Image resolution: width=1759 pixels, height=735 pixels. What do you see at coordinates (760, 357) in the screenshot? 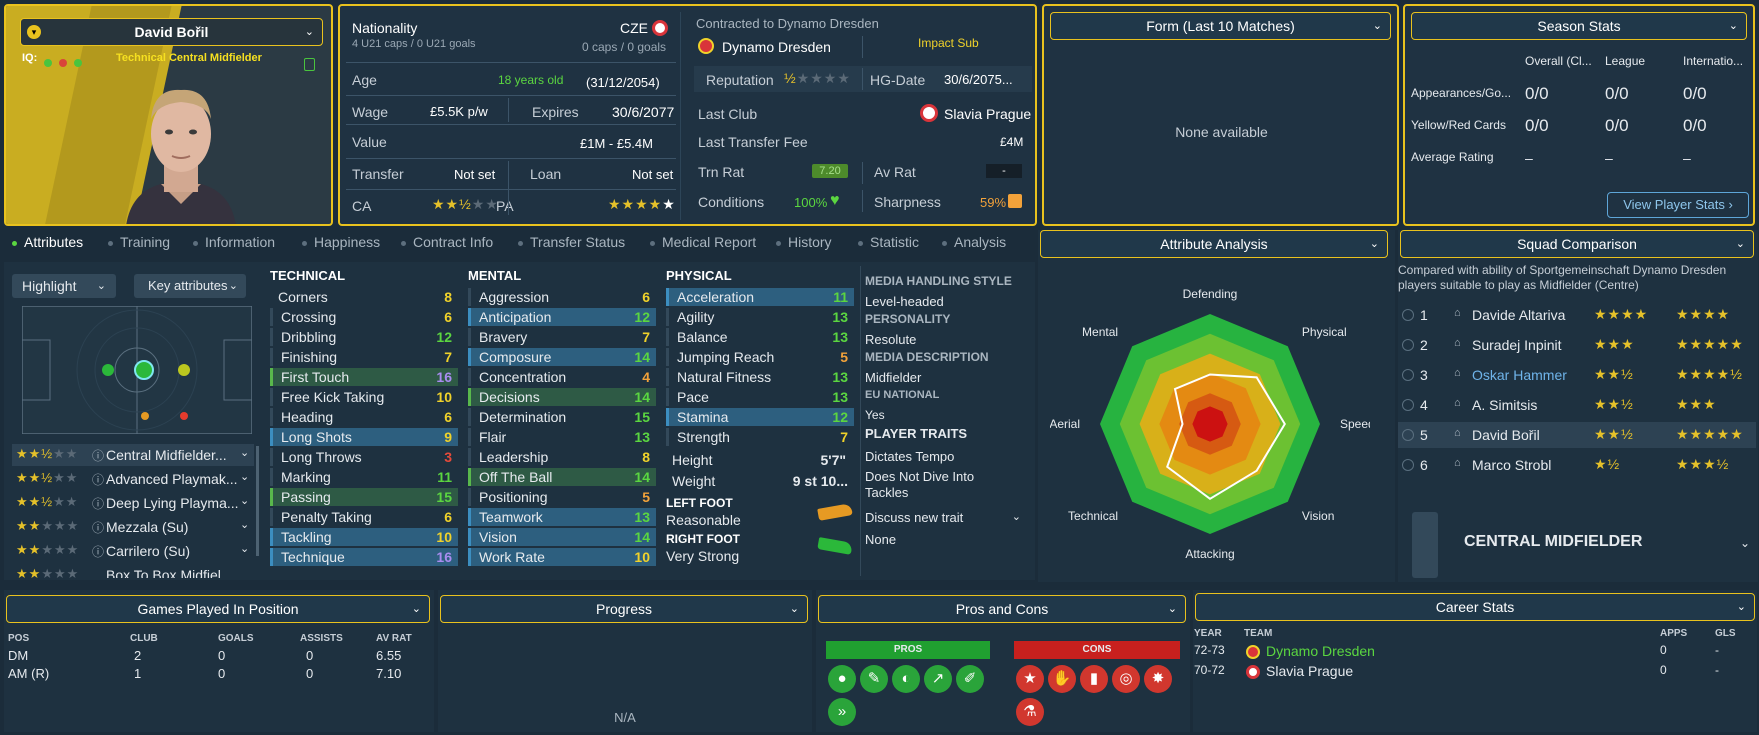
I see `attribute-row: Jumping Reach 5` at bounding box center [760, 357].